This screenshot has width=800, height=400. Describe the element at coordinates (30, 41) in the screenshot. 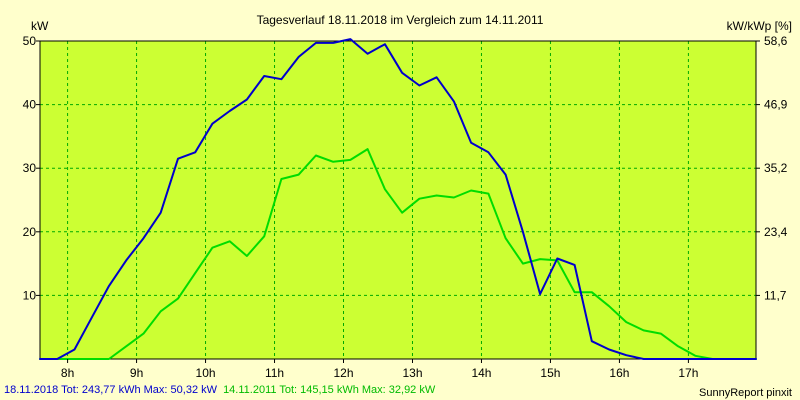

I see `y-tick-label-left: 50` at that location.